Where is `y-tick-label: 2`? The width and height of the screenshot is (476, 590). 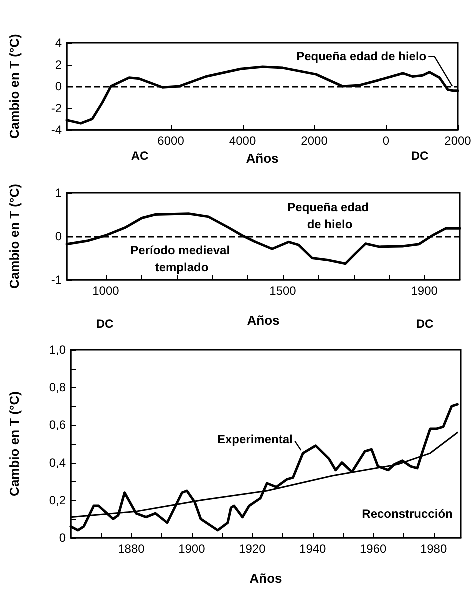 y-tick-label: 2 is located at coordinates (58, 65).